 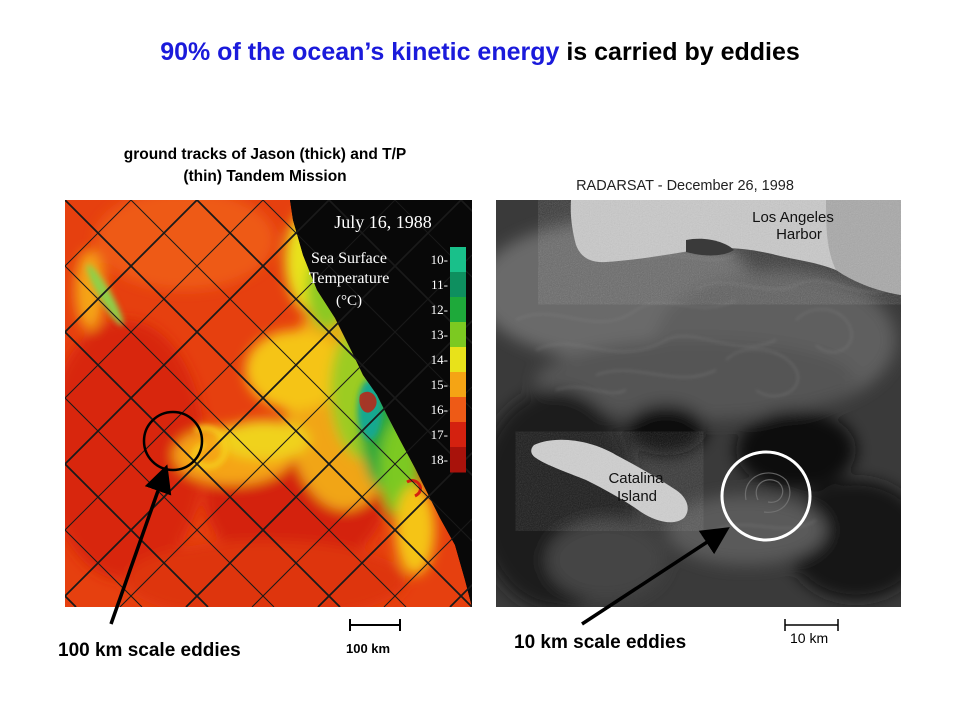 I want to click on colorbar-tick-label: 13-, so click(x=439, y=334).